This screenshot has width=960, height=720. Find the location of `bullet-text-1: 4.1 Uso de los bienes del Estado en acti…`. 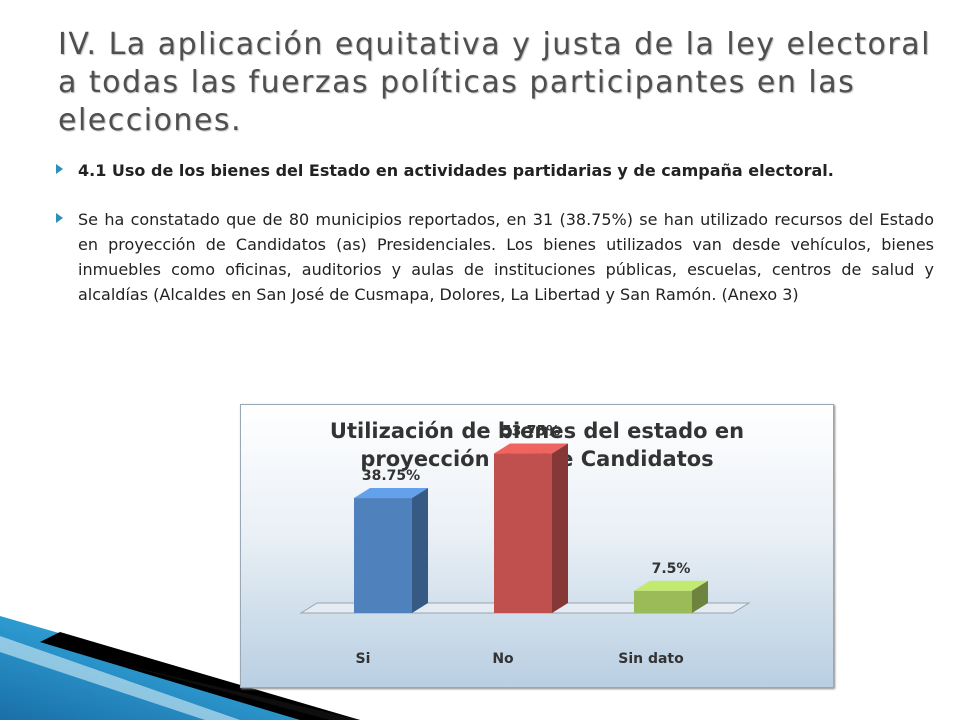

bullet-text-1: 4.1 Uso de los bienes del Estado en acti… is located at coordinates (456, 170).